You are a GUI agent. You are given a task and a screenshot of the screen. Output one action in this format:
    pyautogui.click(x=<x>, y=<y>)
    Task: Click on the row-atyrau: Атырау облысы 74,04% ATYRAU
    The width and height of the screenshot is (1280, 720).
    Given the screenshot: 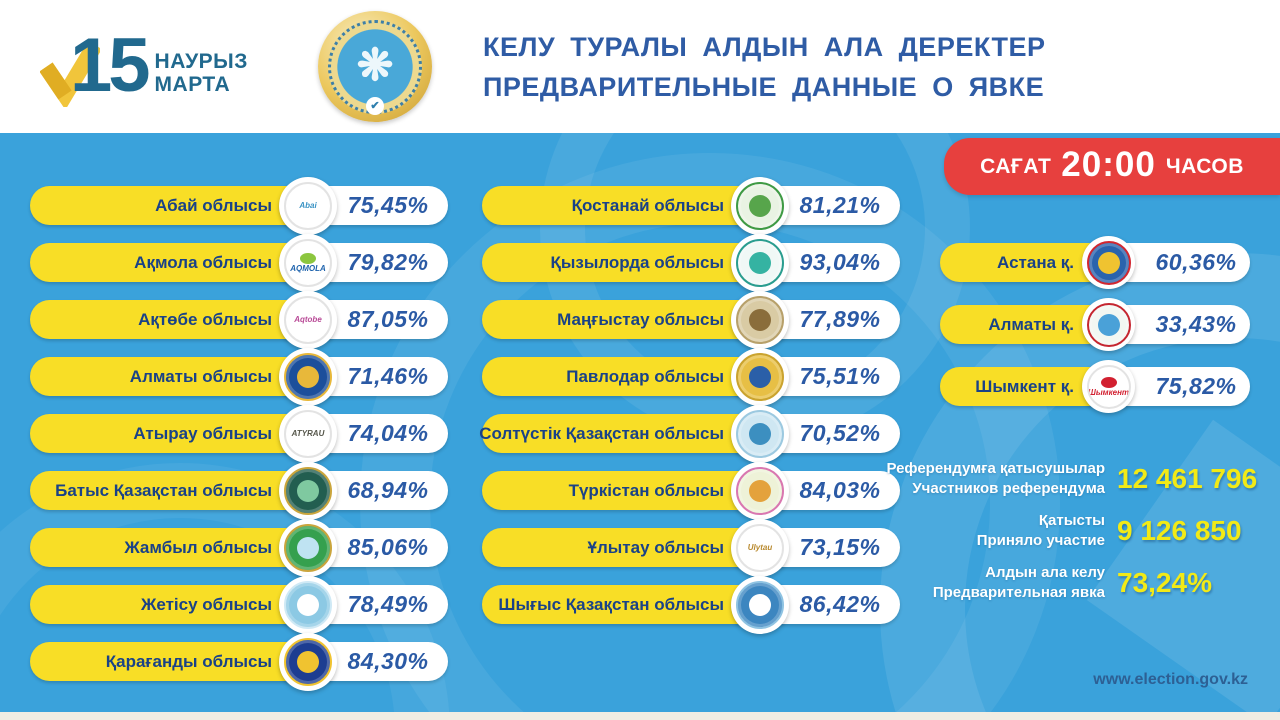 What is the action you would take?
    pyautogui.click(x=239, y=434)
    